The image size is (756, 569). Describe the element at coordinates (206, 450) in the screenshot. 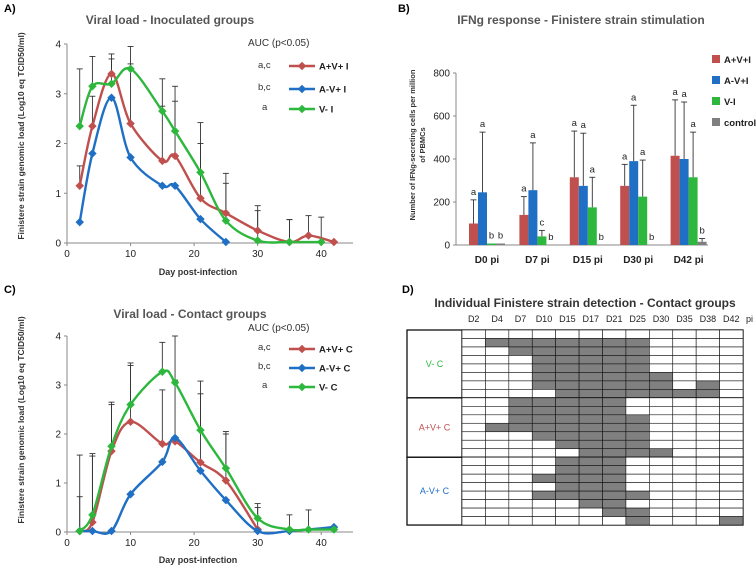

I see `series-line-v-c` at that location.